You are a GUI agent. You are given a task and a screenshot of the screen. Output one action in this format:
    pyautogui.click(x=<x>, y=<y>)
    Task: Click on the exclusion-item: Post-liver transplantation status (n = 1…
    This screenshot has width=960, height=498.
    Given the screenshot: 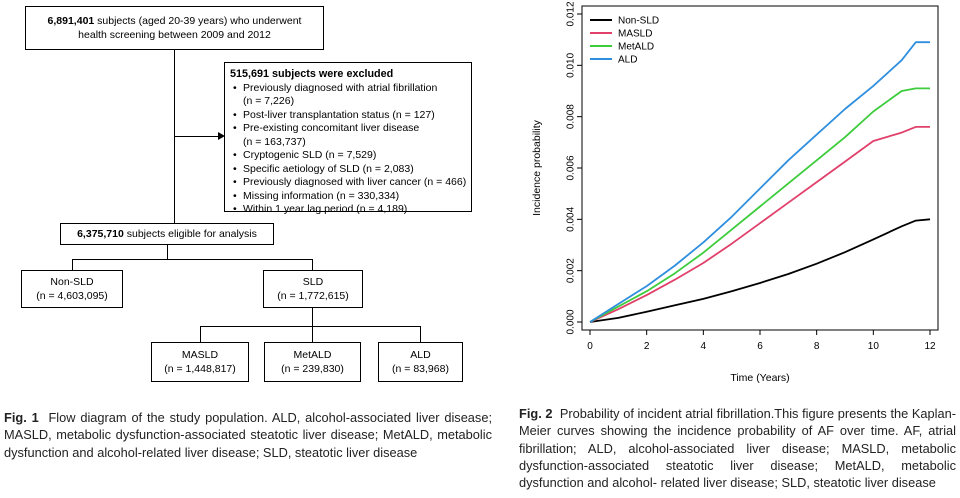 What is the action you would take?
    pyautogui.click(x=350, y=116)
    